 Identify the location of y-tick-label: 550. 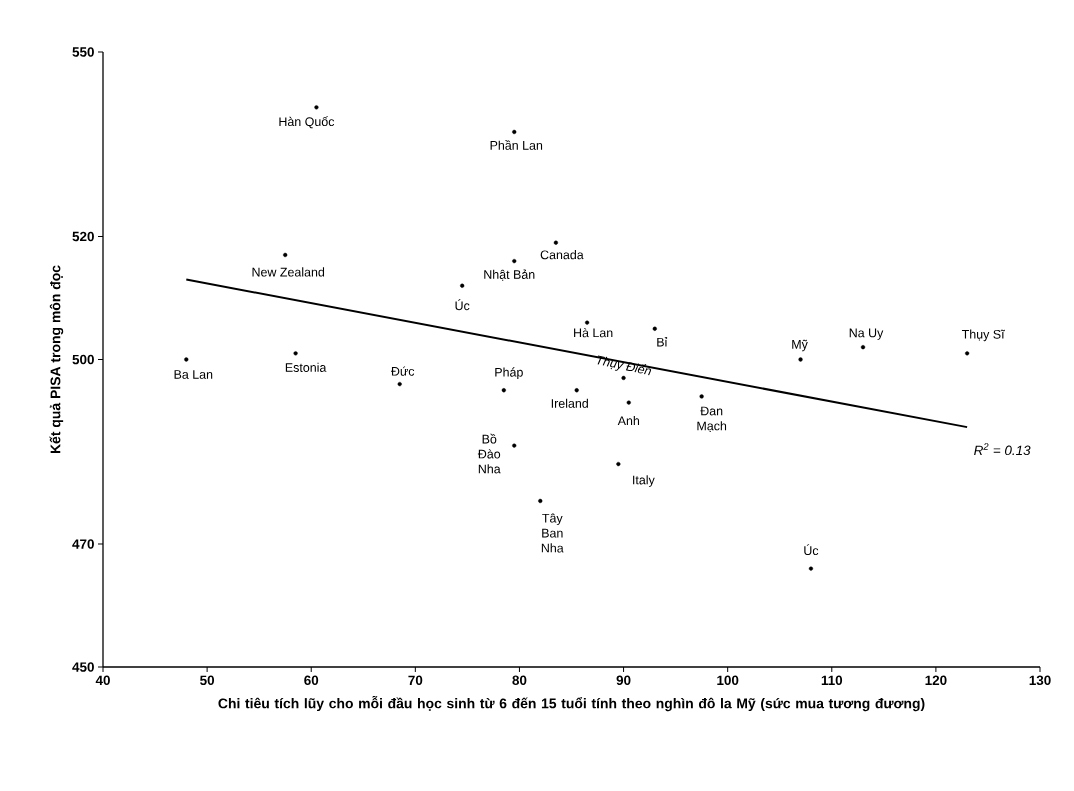
(83, 52).